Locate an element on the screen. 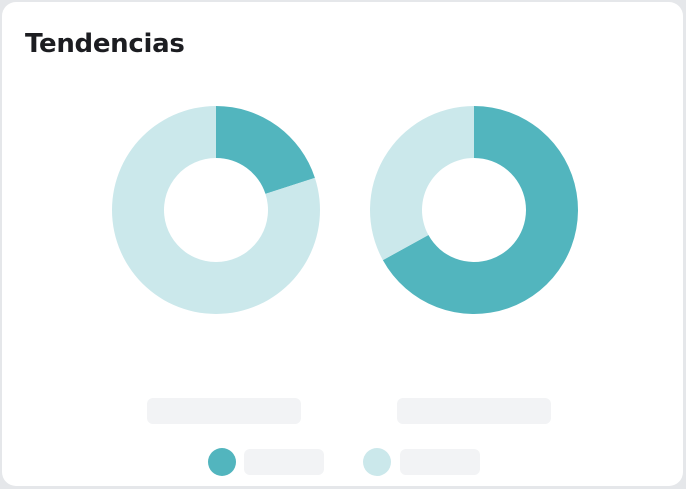 The image size is (686, 489). chart-label-placeholder-left is located at coordinates (224, 411).